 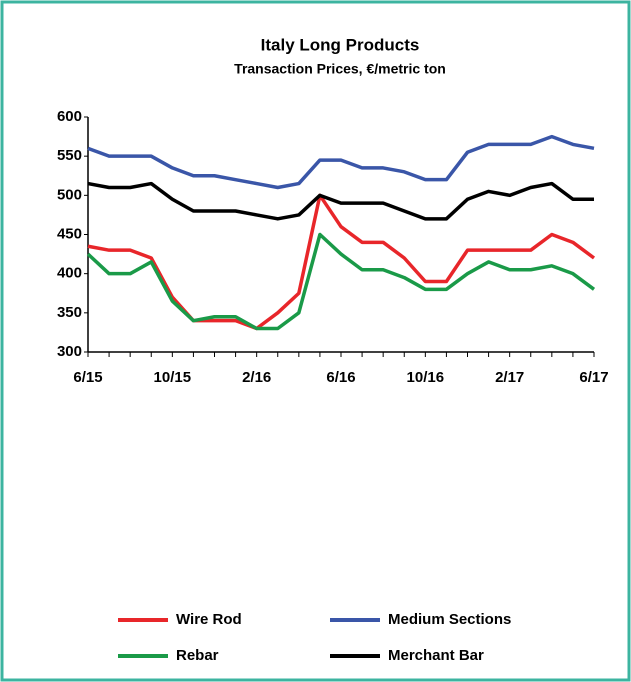 I want to click on x-tick-label: 2/17, so click(x=509, y=377).